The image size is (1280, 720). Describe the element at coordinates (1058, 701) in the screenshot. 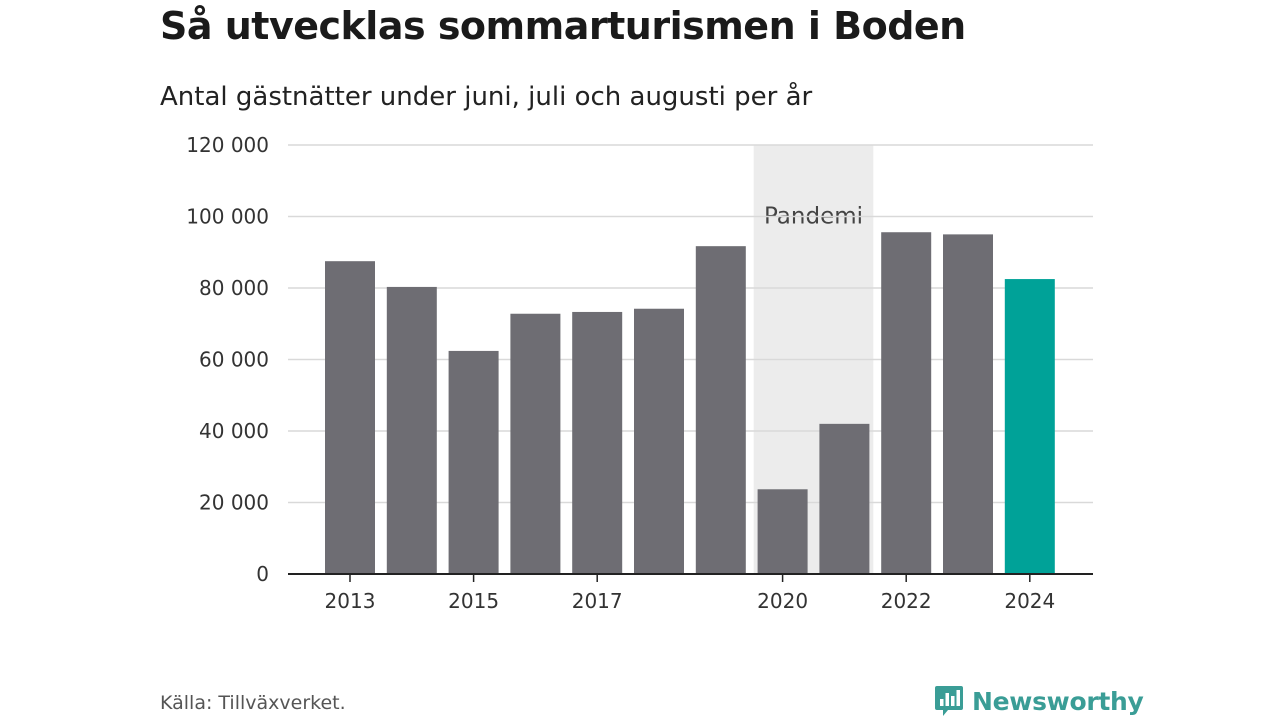

I see `brand-name: Newsworthy` at that location.